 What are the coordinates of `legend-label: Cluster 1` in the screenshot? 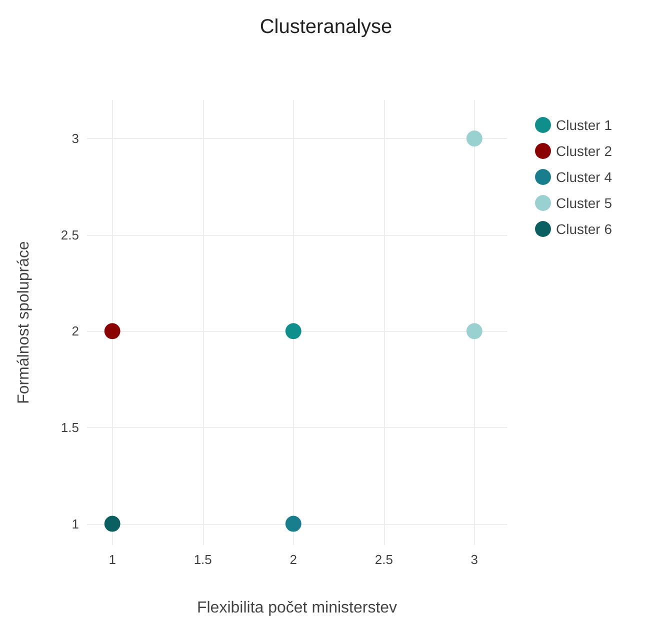 It's located at (584, 125).